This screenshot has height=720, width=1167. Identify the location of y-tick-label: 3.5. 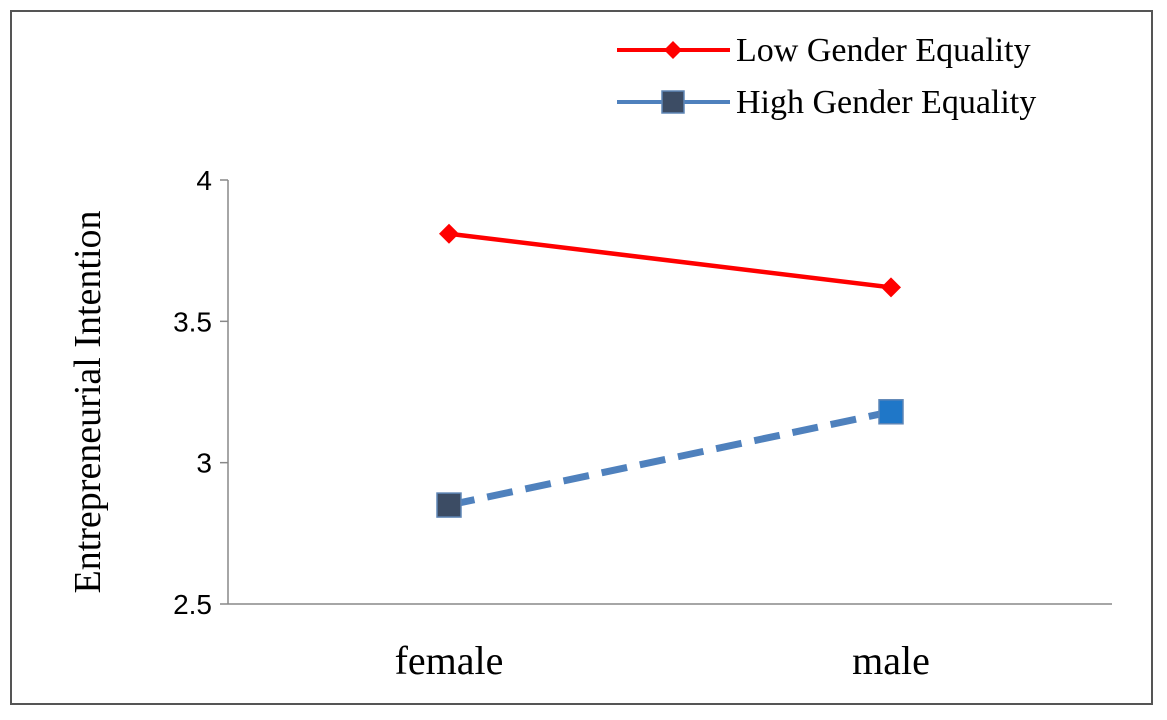
(192, 321).